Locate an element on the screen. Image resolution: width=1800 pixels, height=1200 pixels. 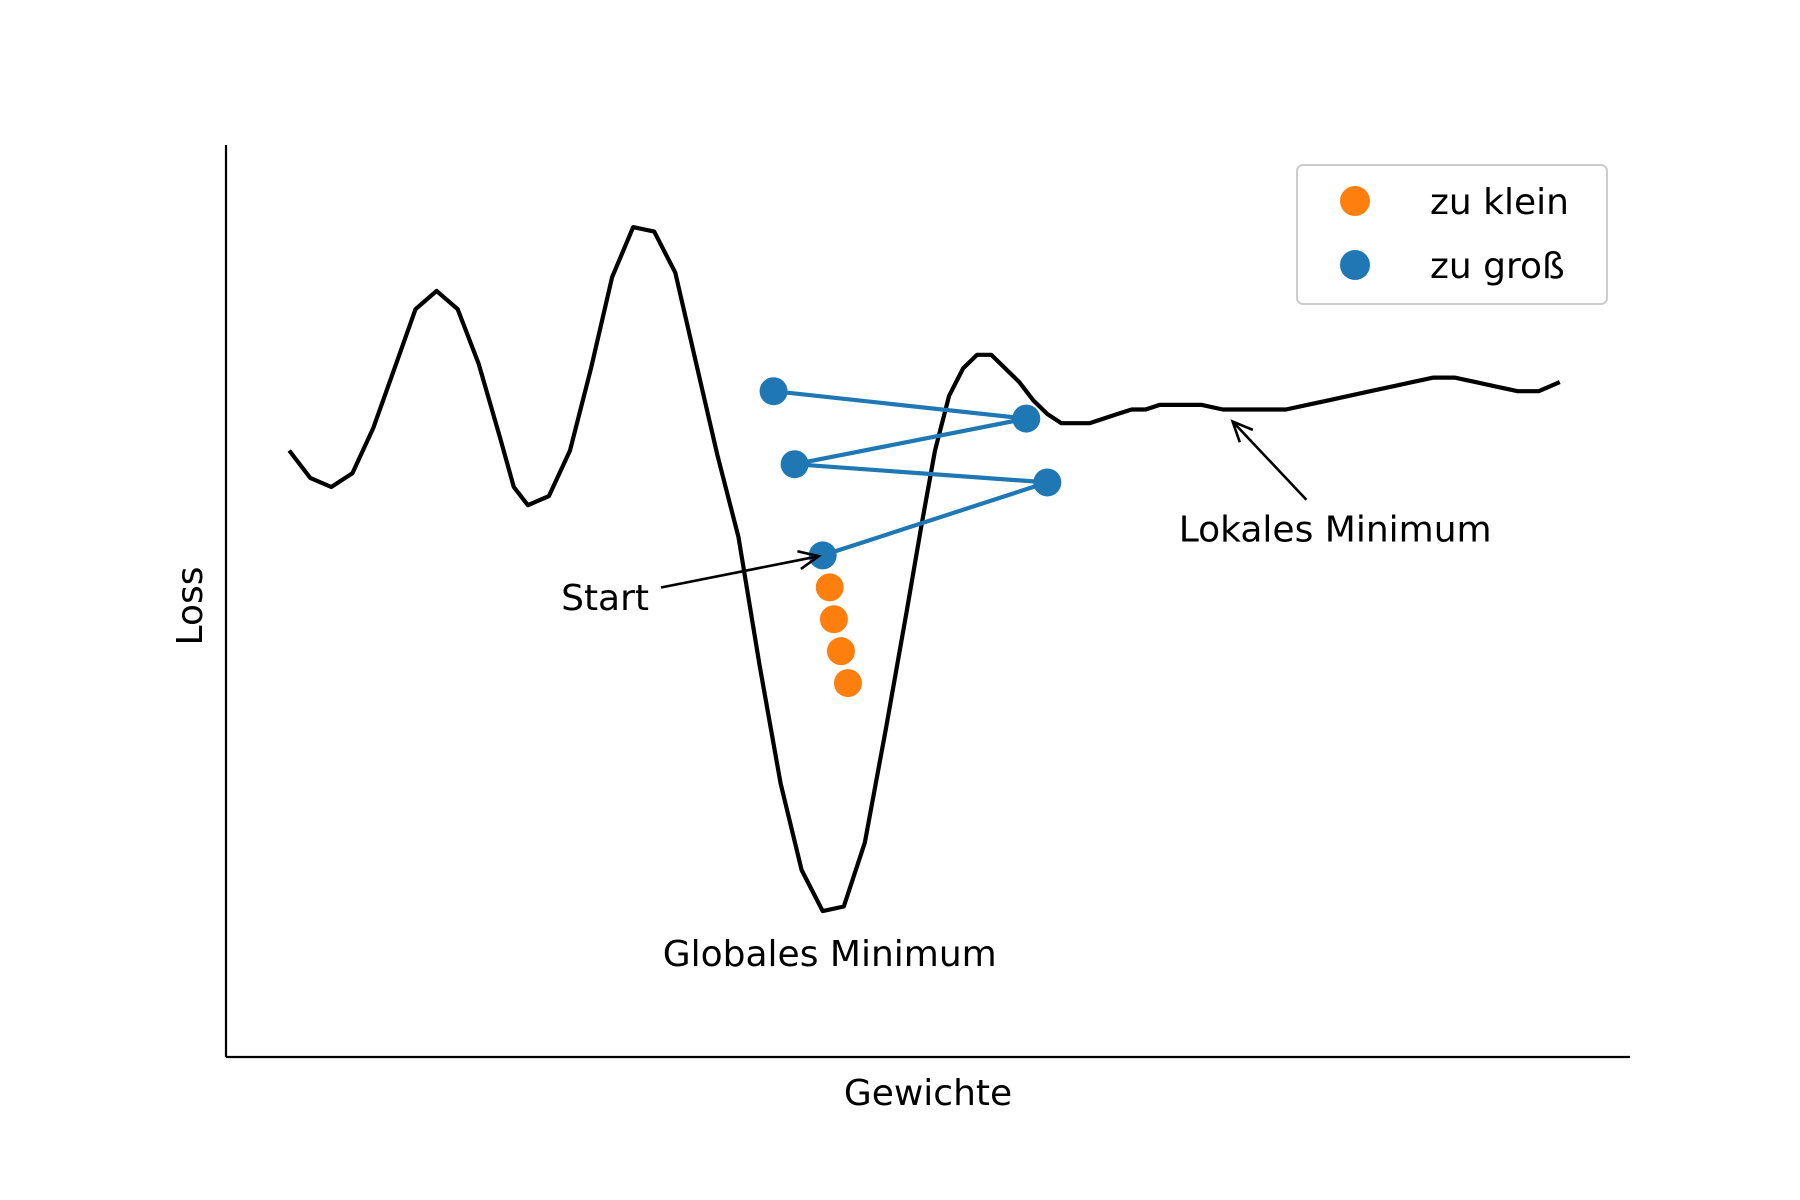
large-step-path is located at coordinates (911, 473).